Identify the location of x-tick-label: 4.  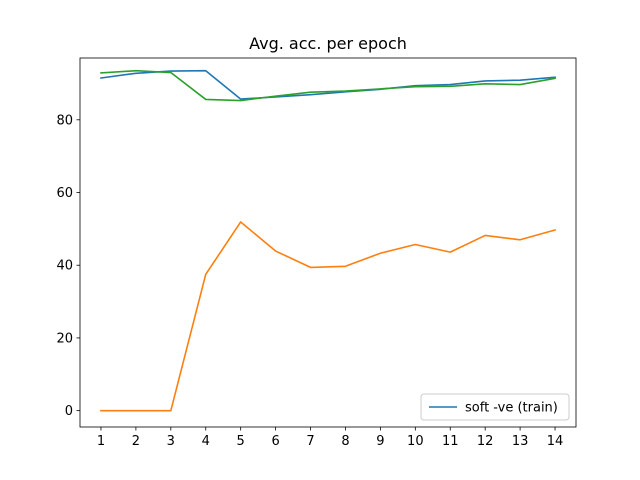
(206, 441).